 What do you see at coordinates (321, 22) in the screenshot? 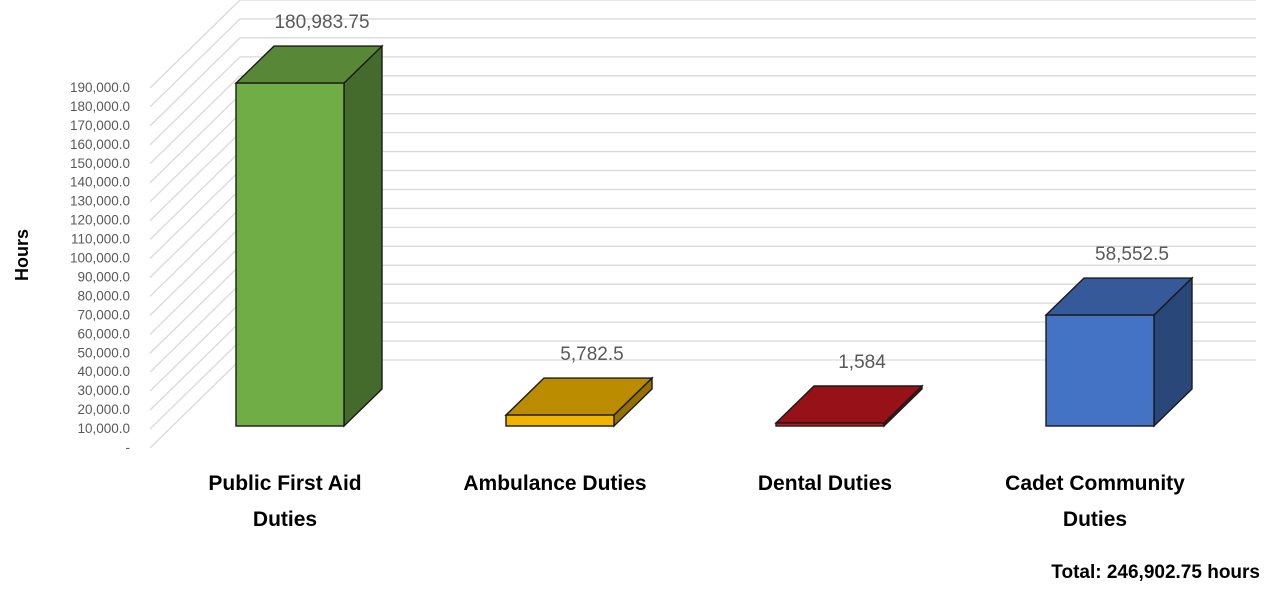
I see `data-label: 180,983.75` at bounding box center [321, 22].